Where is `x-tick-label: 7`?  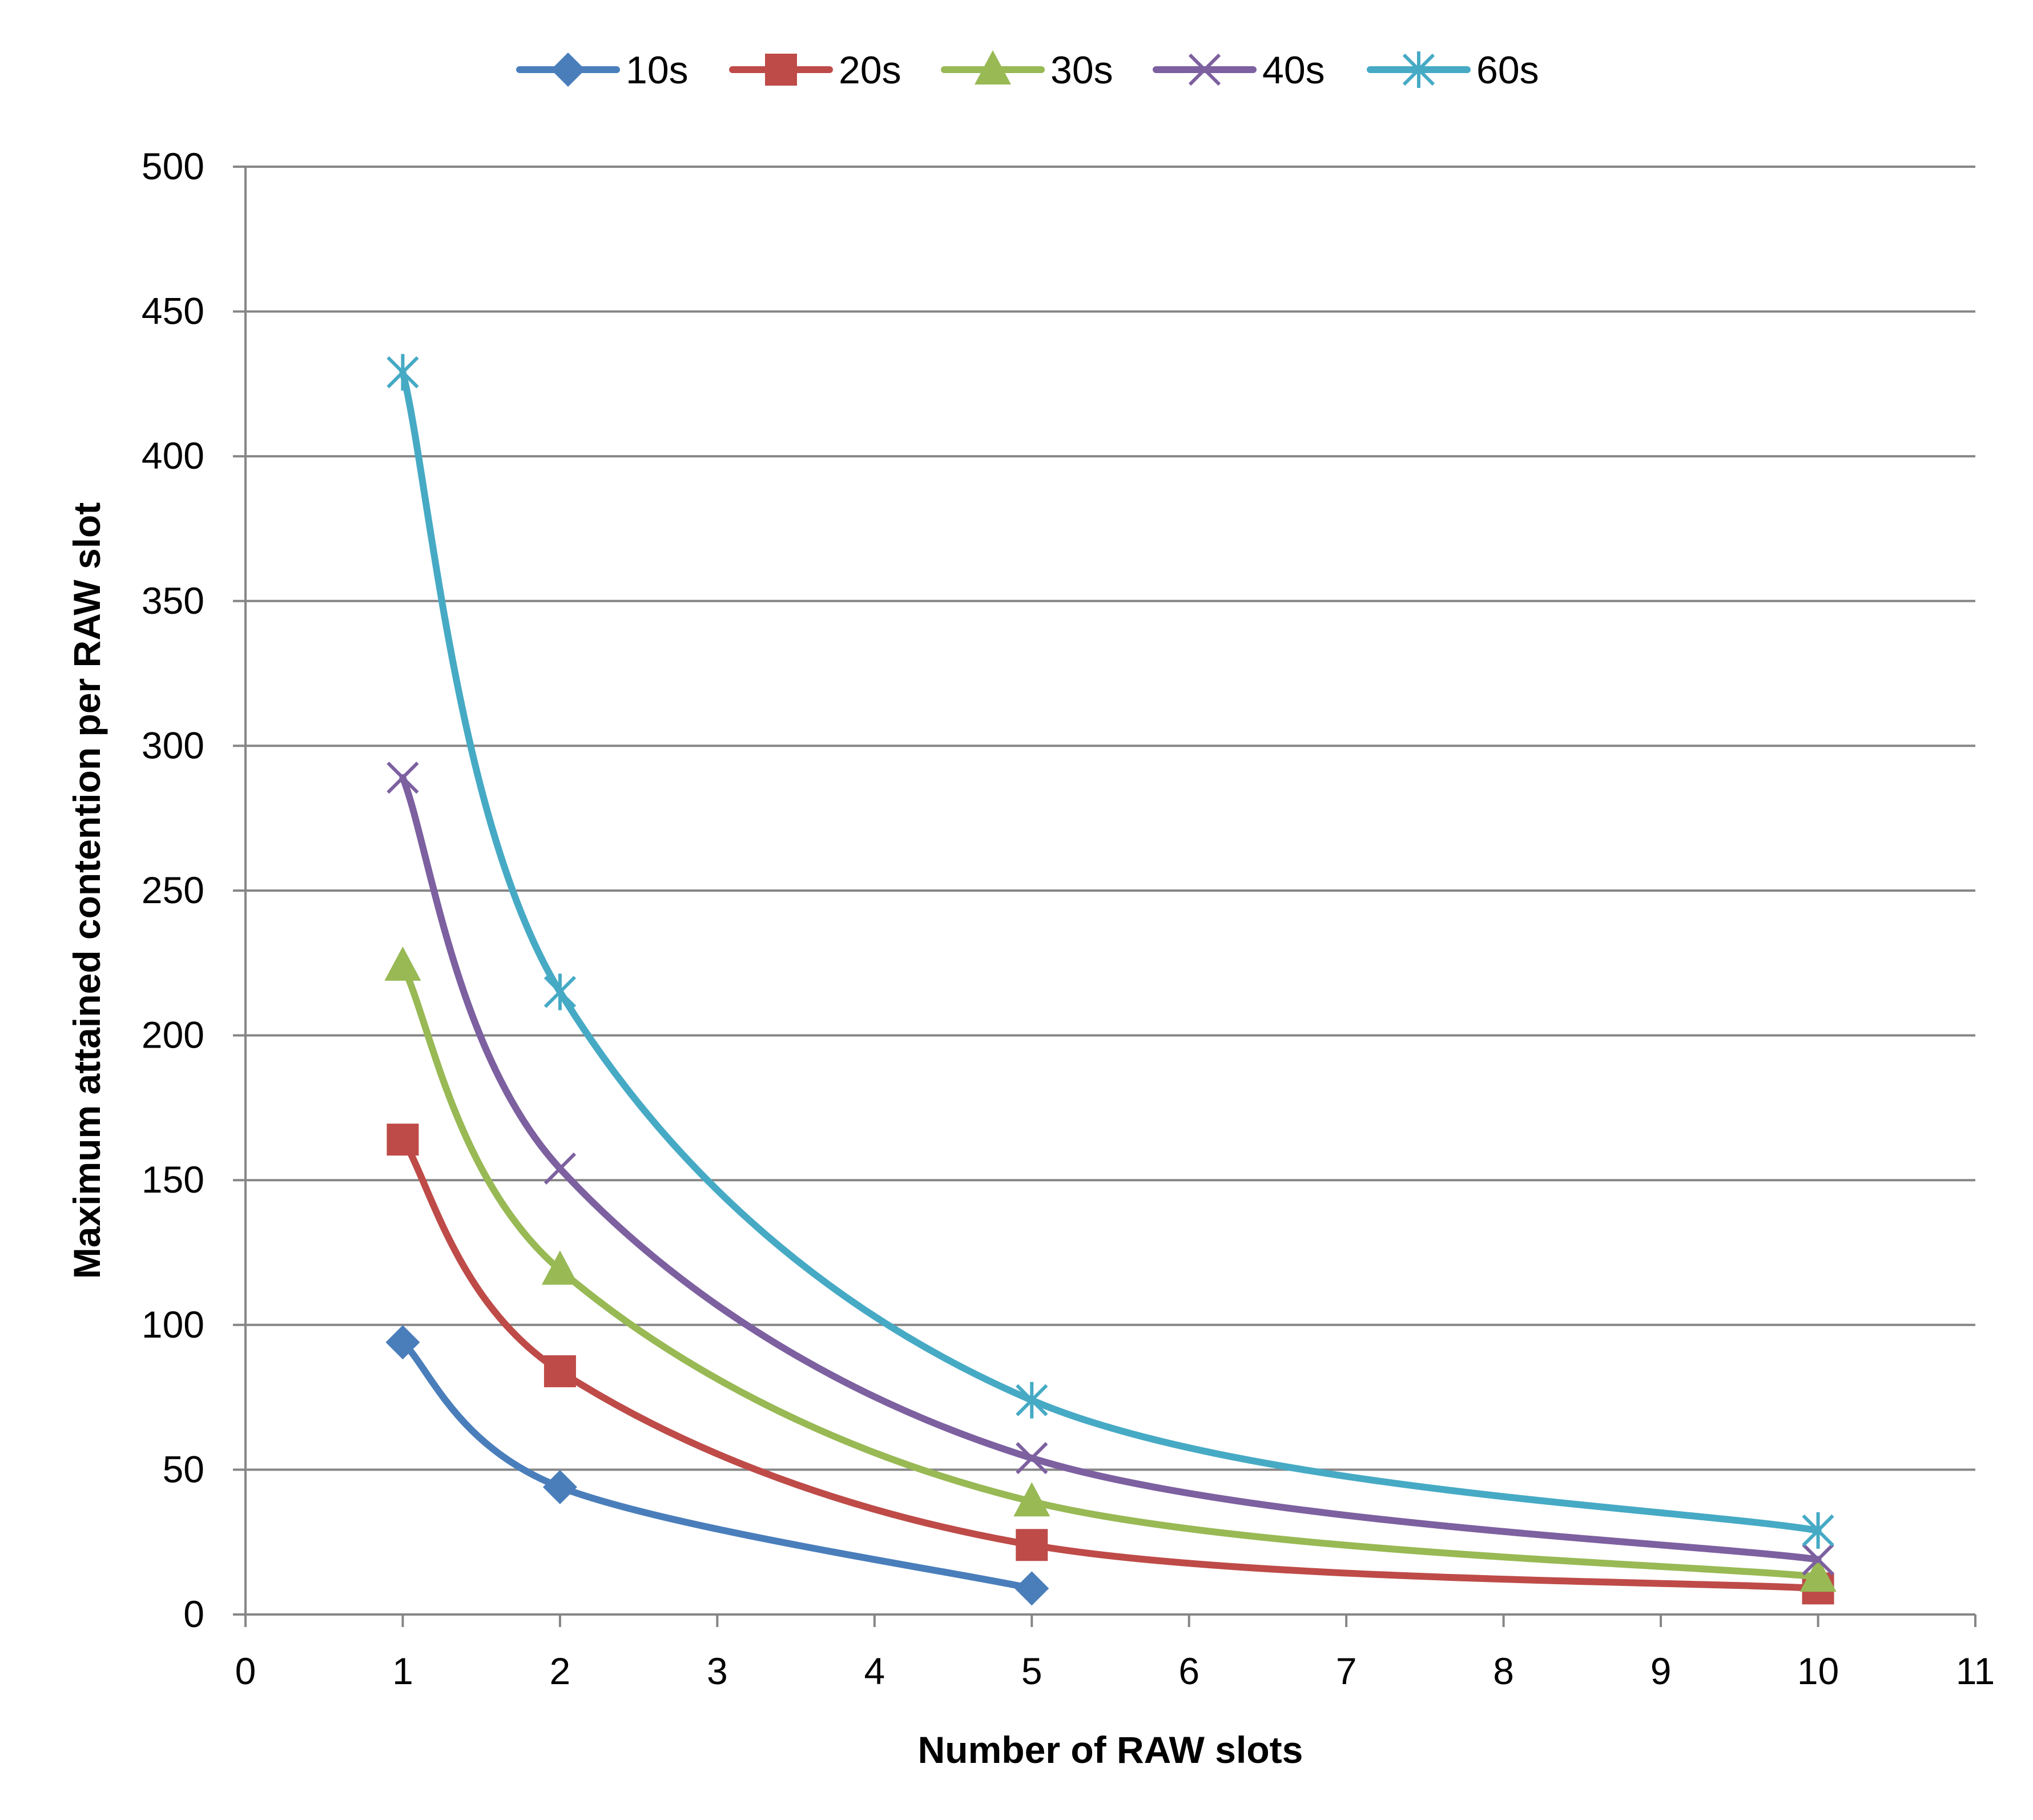 x-tick-label: 7 is located at coordinates (1346, 1671).